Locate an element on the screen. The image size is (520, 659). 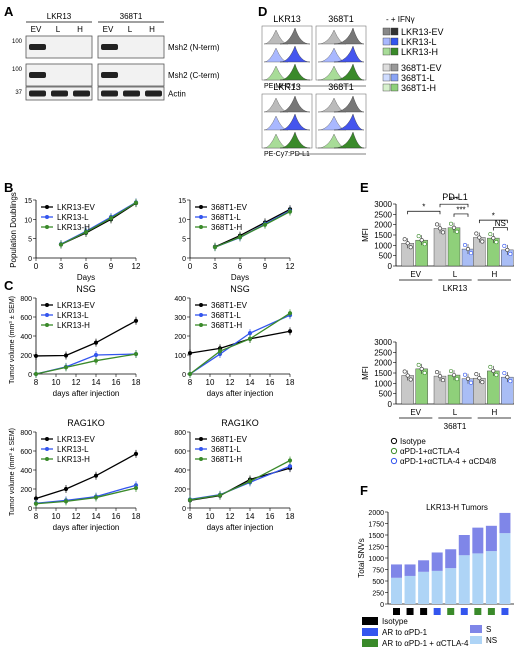
y-tick-label: 600 is located at coordinates (26, 452).